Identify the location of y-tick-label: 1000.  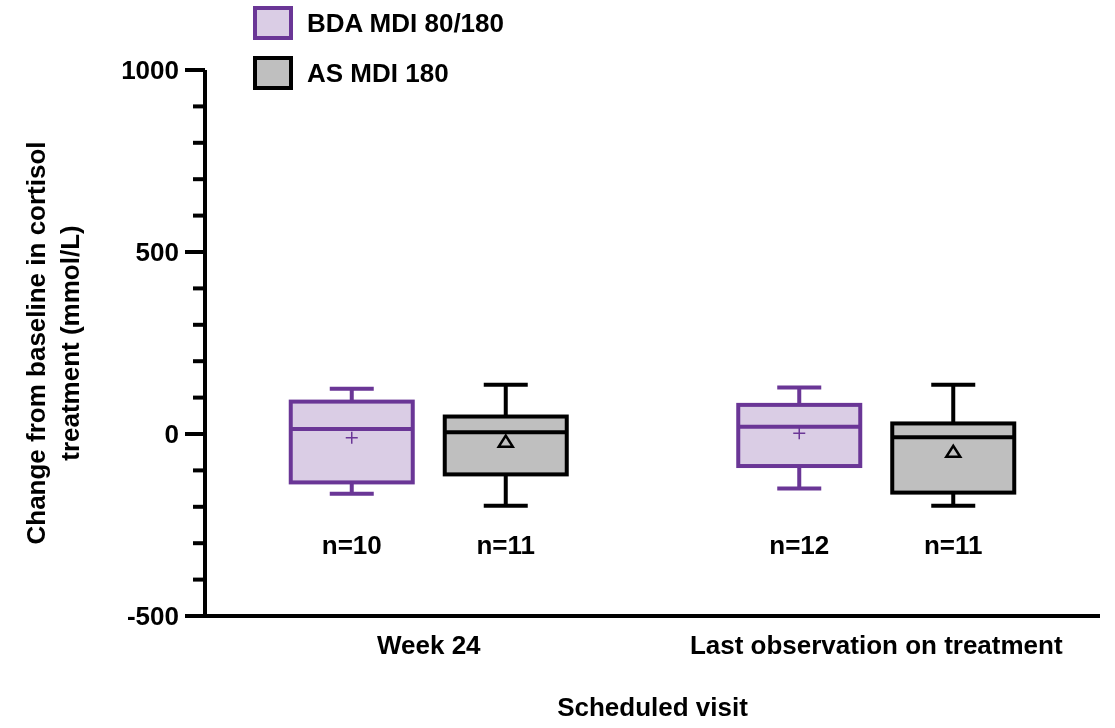
(150, 70).